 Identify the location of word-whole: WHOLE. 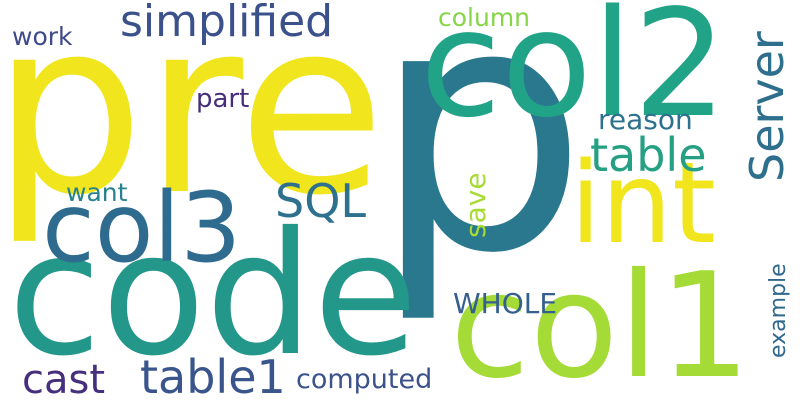
(505, 303).